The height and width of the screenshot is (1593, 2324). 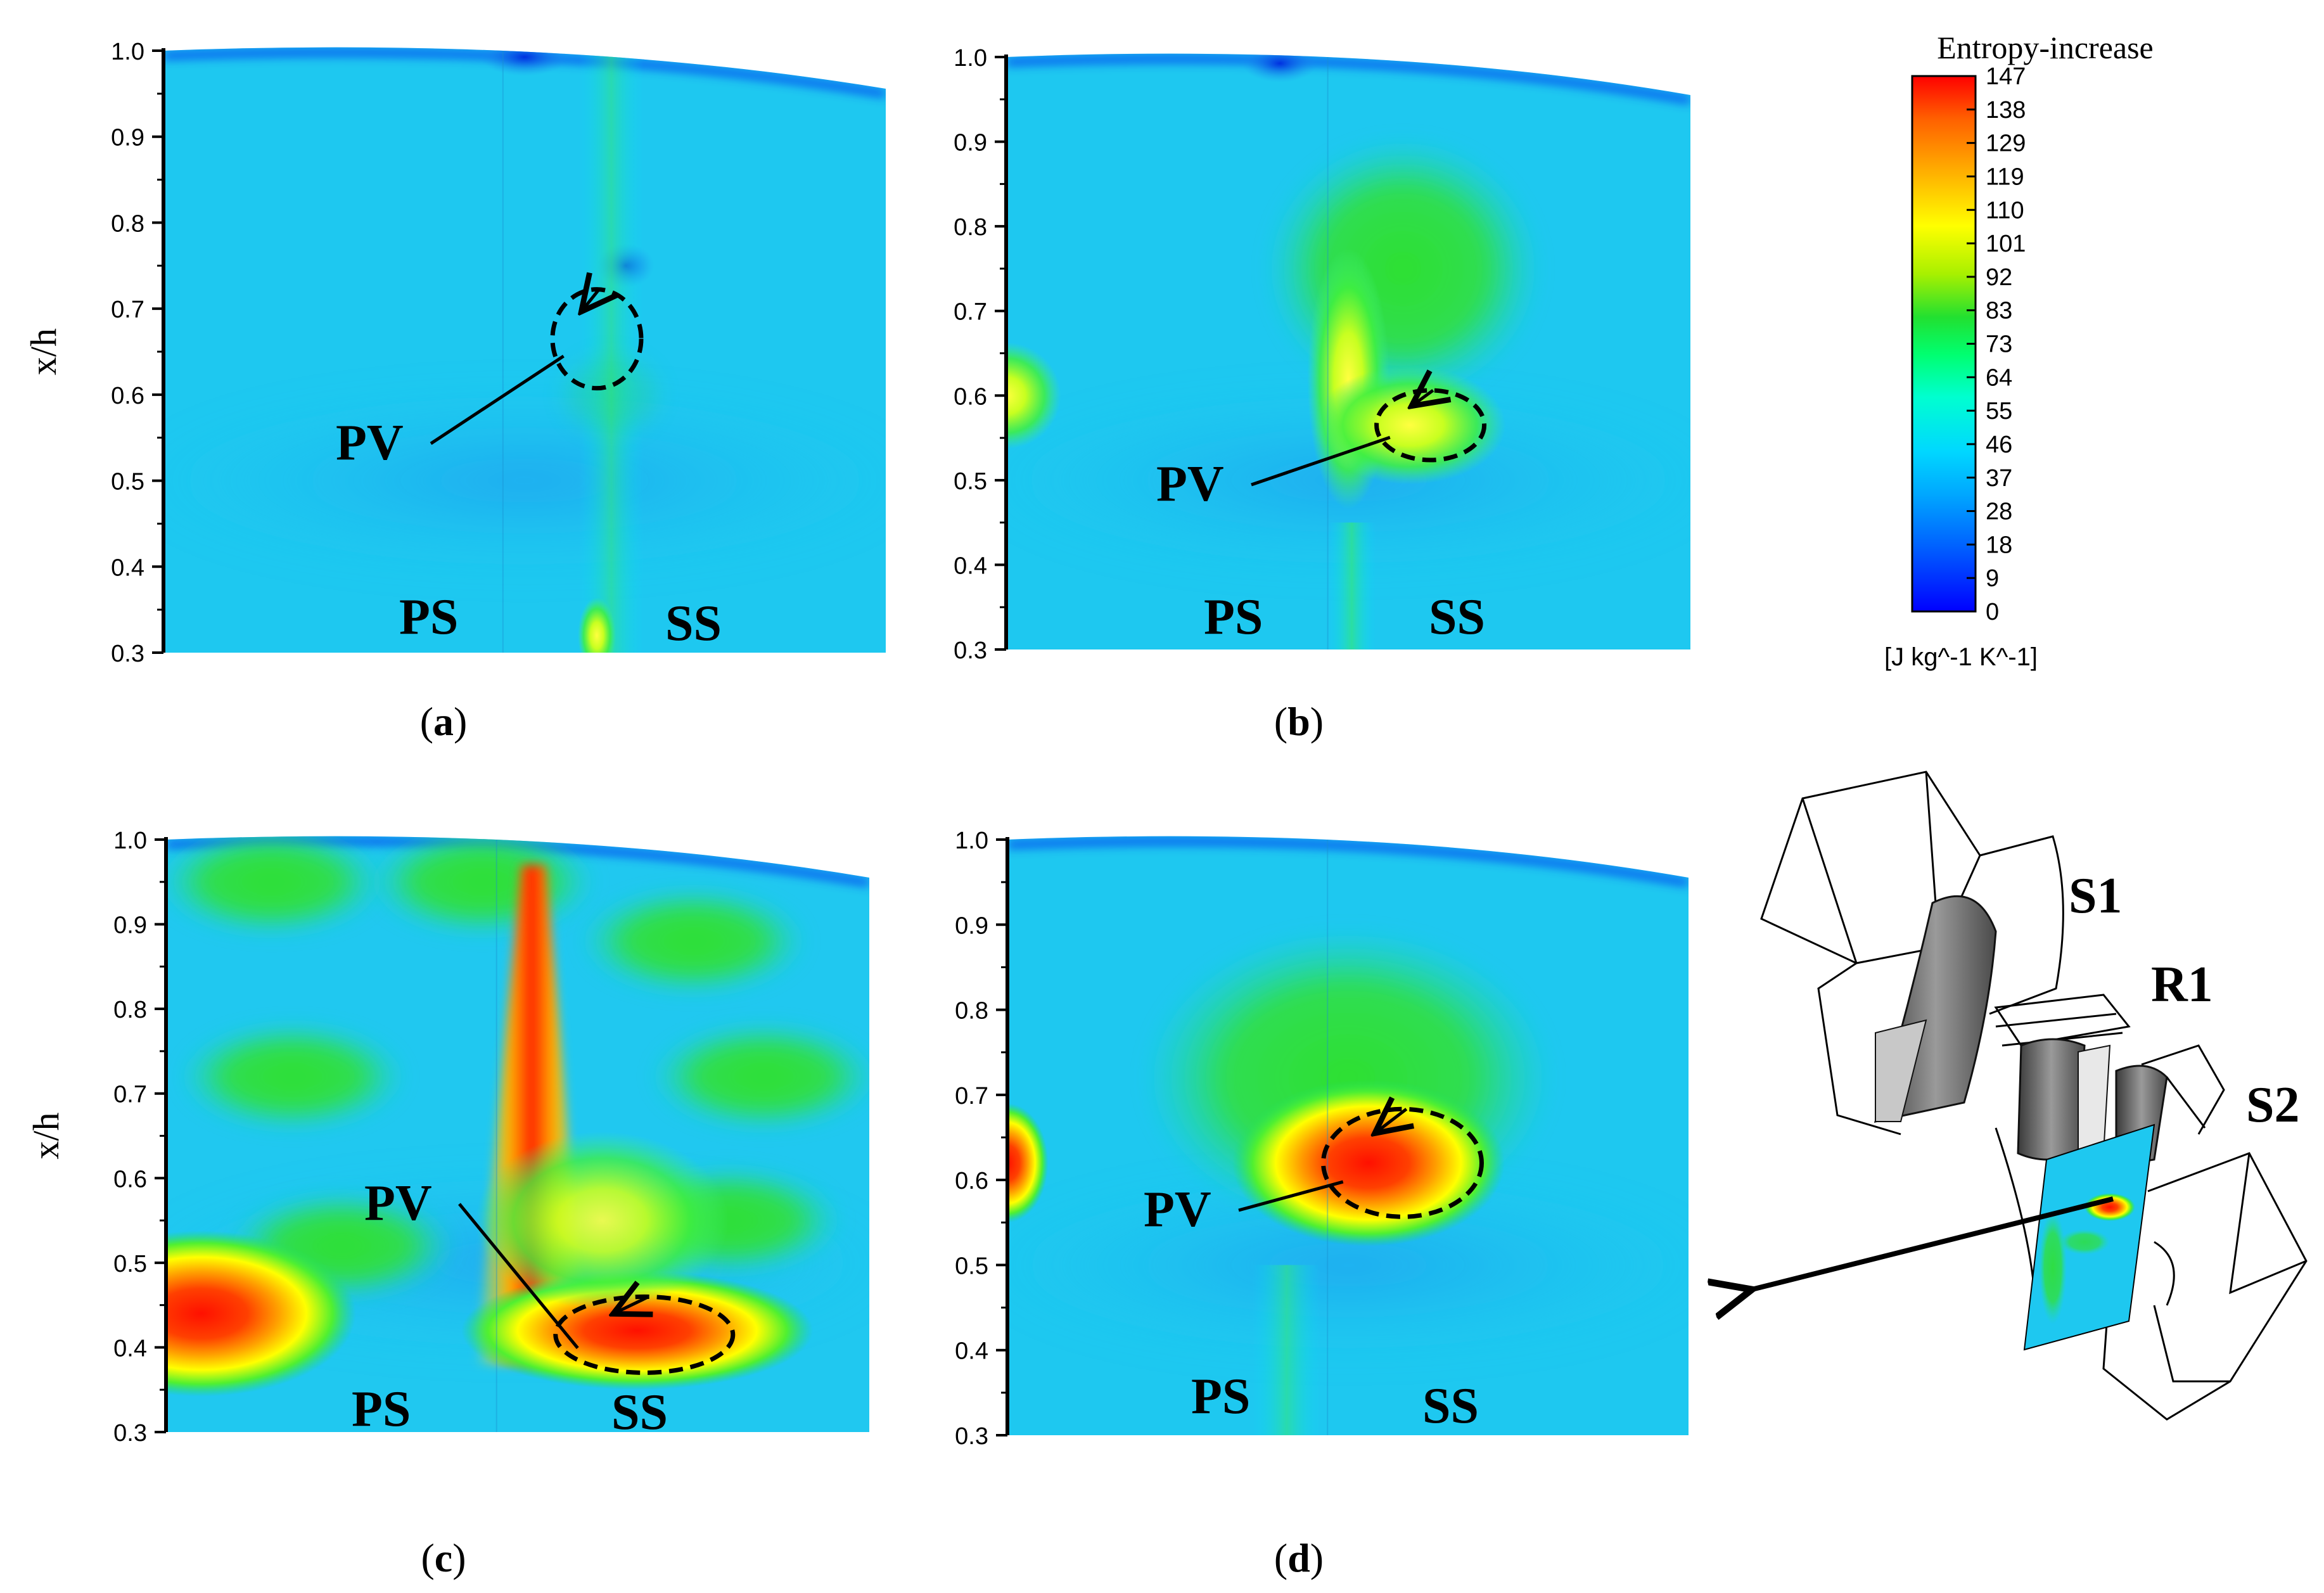 What do you see at coordinates (2005, 177) in the screenshot?
I see `colorbar-tick-label: 119` at bounding box center [2005, 177].